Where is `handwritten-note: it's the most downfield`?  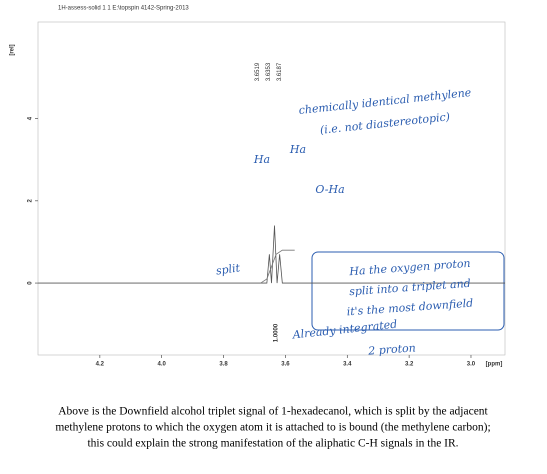
handwritten-note: it's the most downfield is located at coordinates (409, 308).